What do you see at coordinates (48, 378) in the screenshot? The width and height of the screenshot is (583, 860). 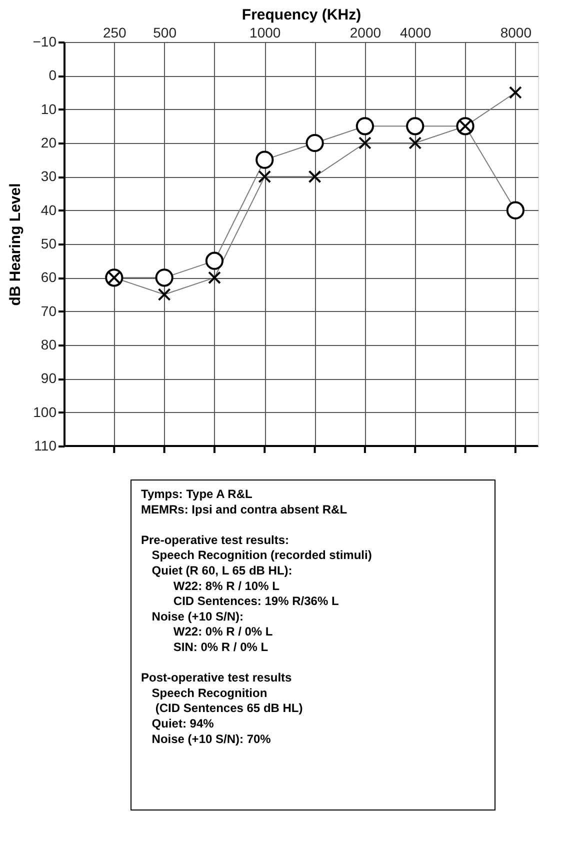 I see `y-tick-label: 90` at bounding box center [48, 378].